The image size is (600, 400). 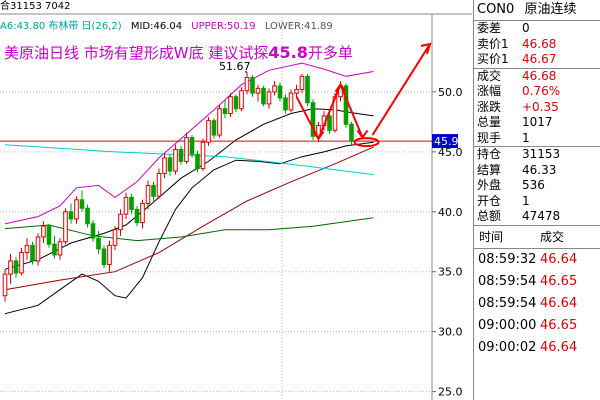 I want to click on w-arrowhead-down, so click(x=318, y=136).